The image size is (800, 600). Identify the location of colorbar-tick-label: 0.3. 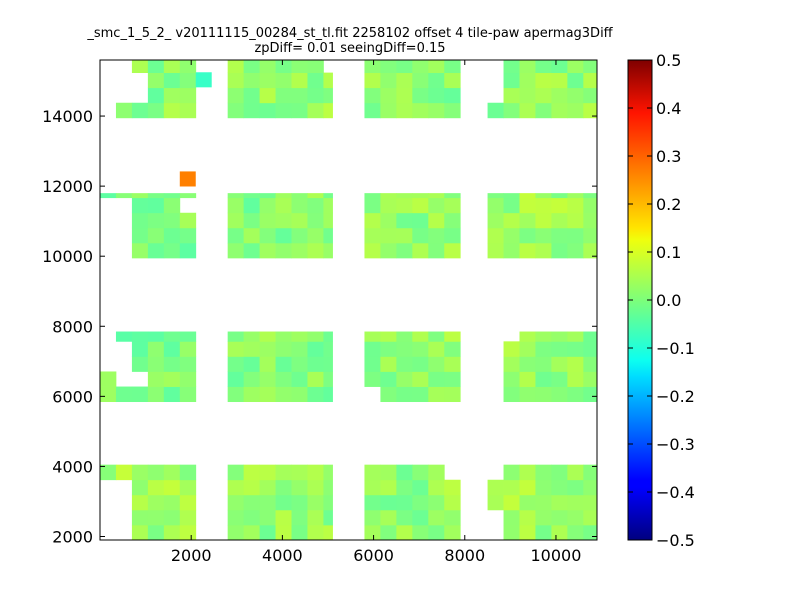
(668, 156).